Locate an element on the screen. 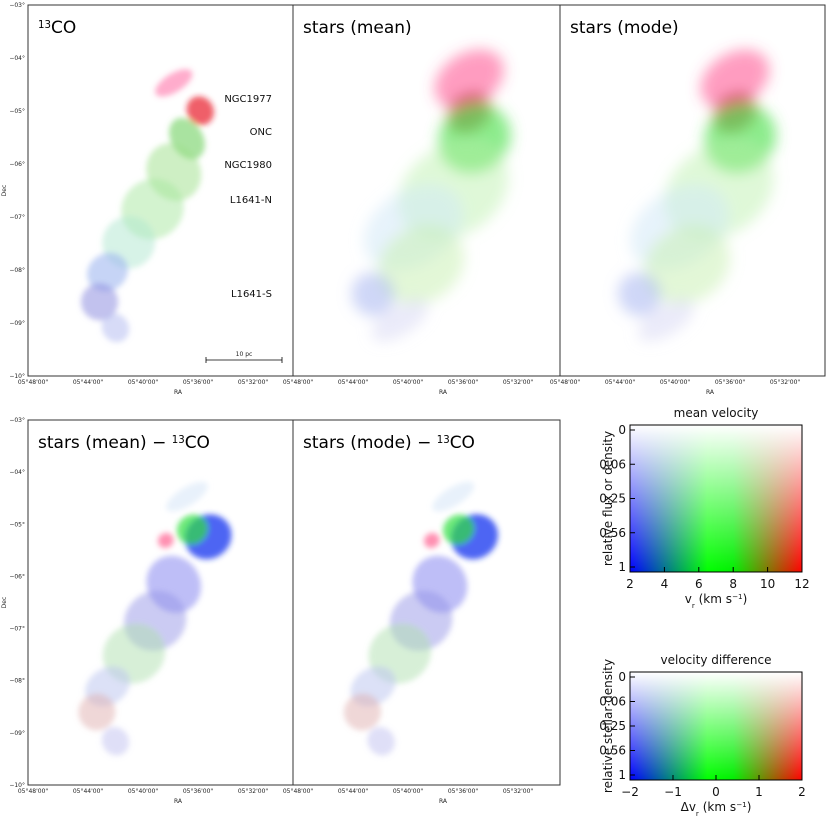  colorbar-x-tick-label: 8 is located at coordinates (733, 584).